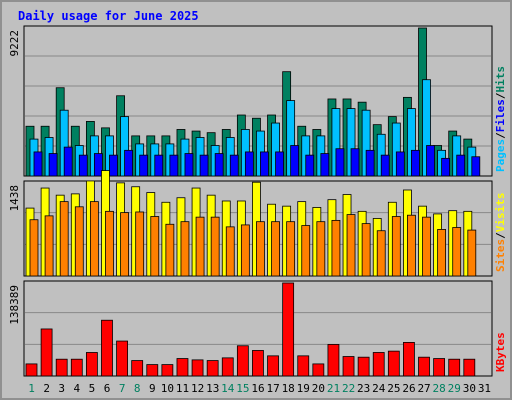 This screenshot has width=512, height=400. Describe the element at coordinates (272, 388) in the screenshot. I see `x-tick-label: 17` at that location.